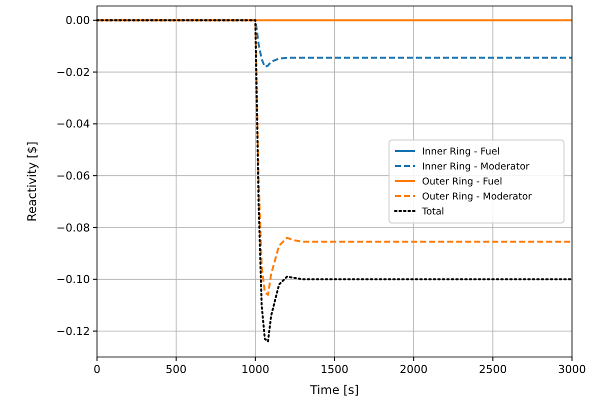 The height and width of the screenshot is (402, 606). What do you see at coordinates (255, 369) in the screenshot?
I see `x-tick-label: 1000` at bounding box center [255, 369].